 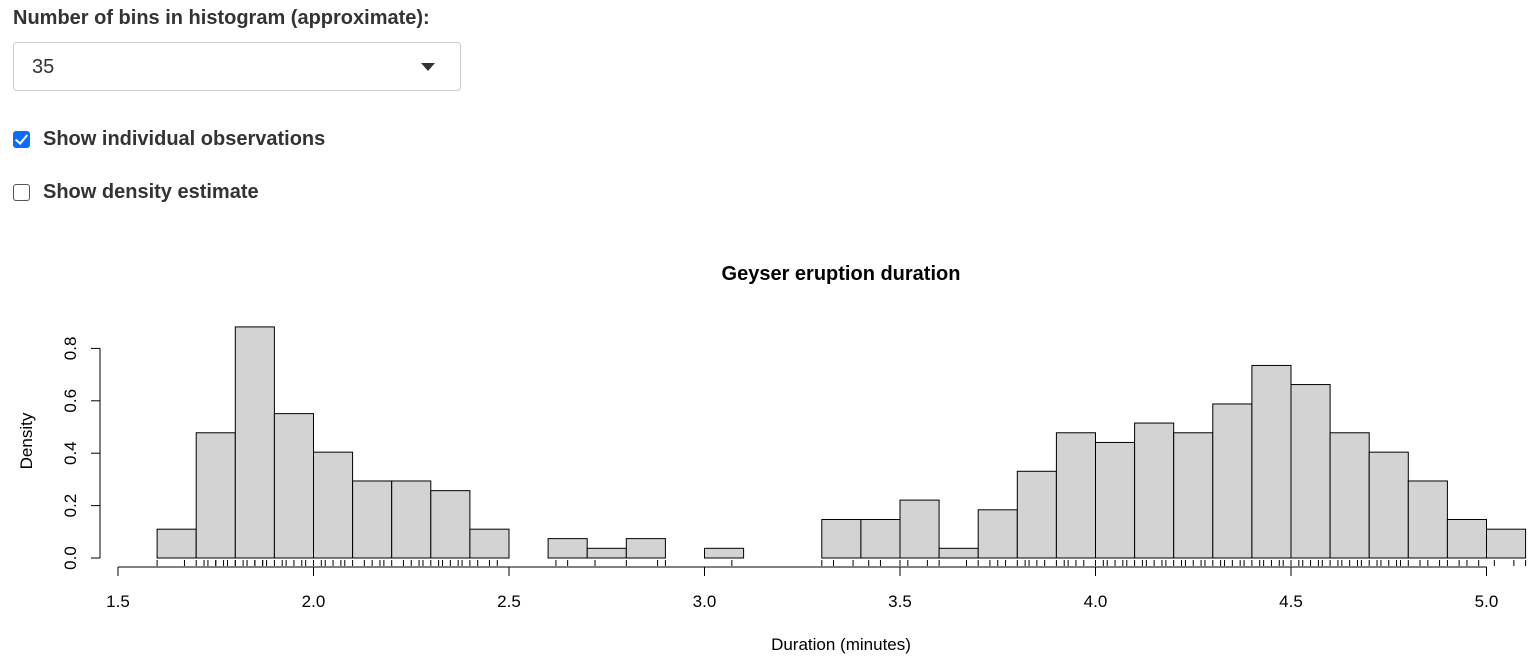 I want to click on x-tick-label: 1.5, so click(x=118, y=601).